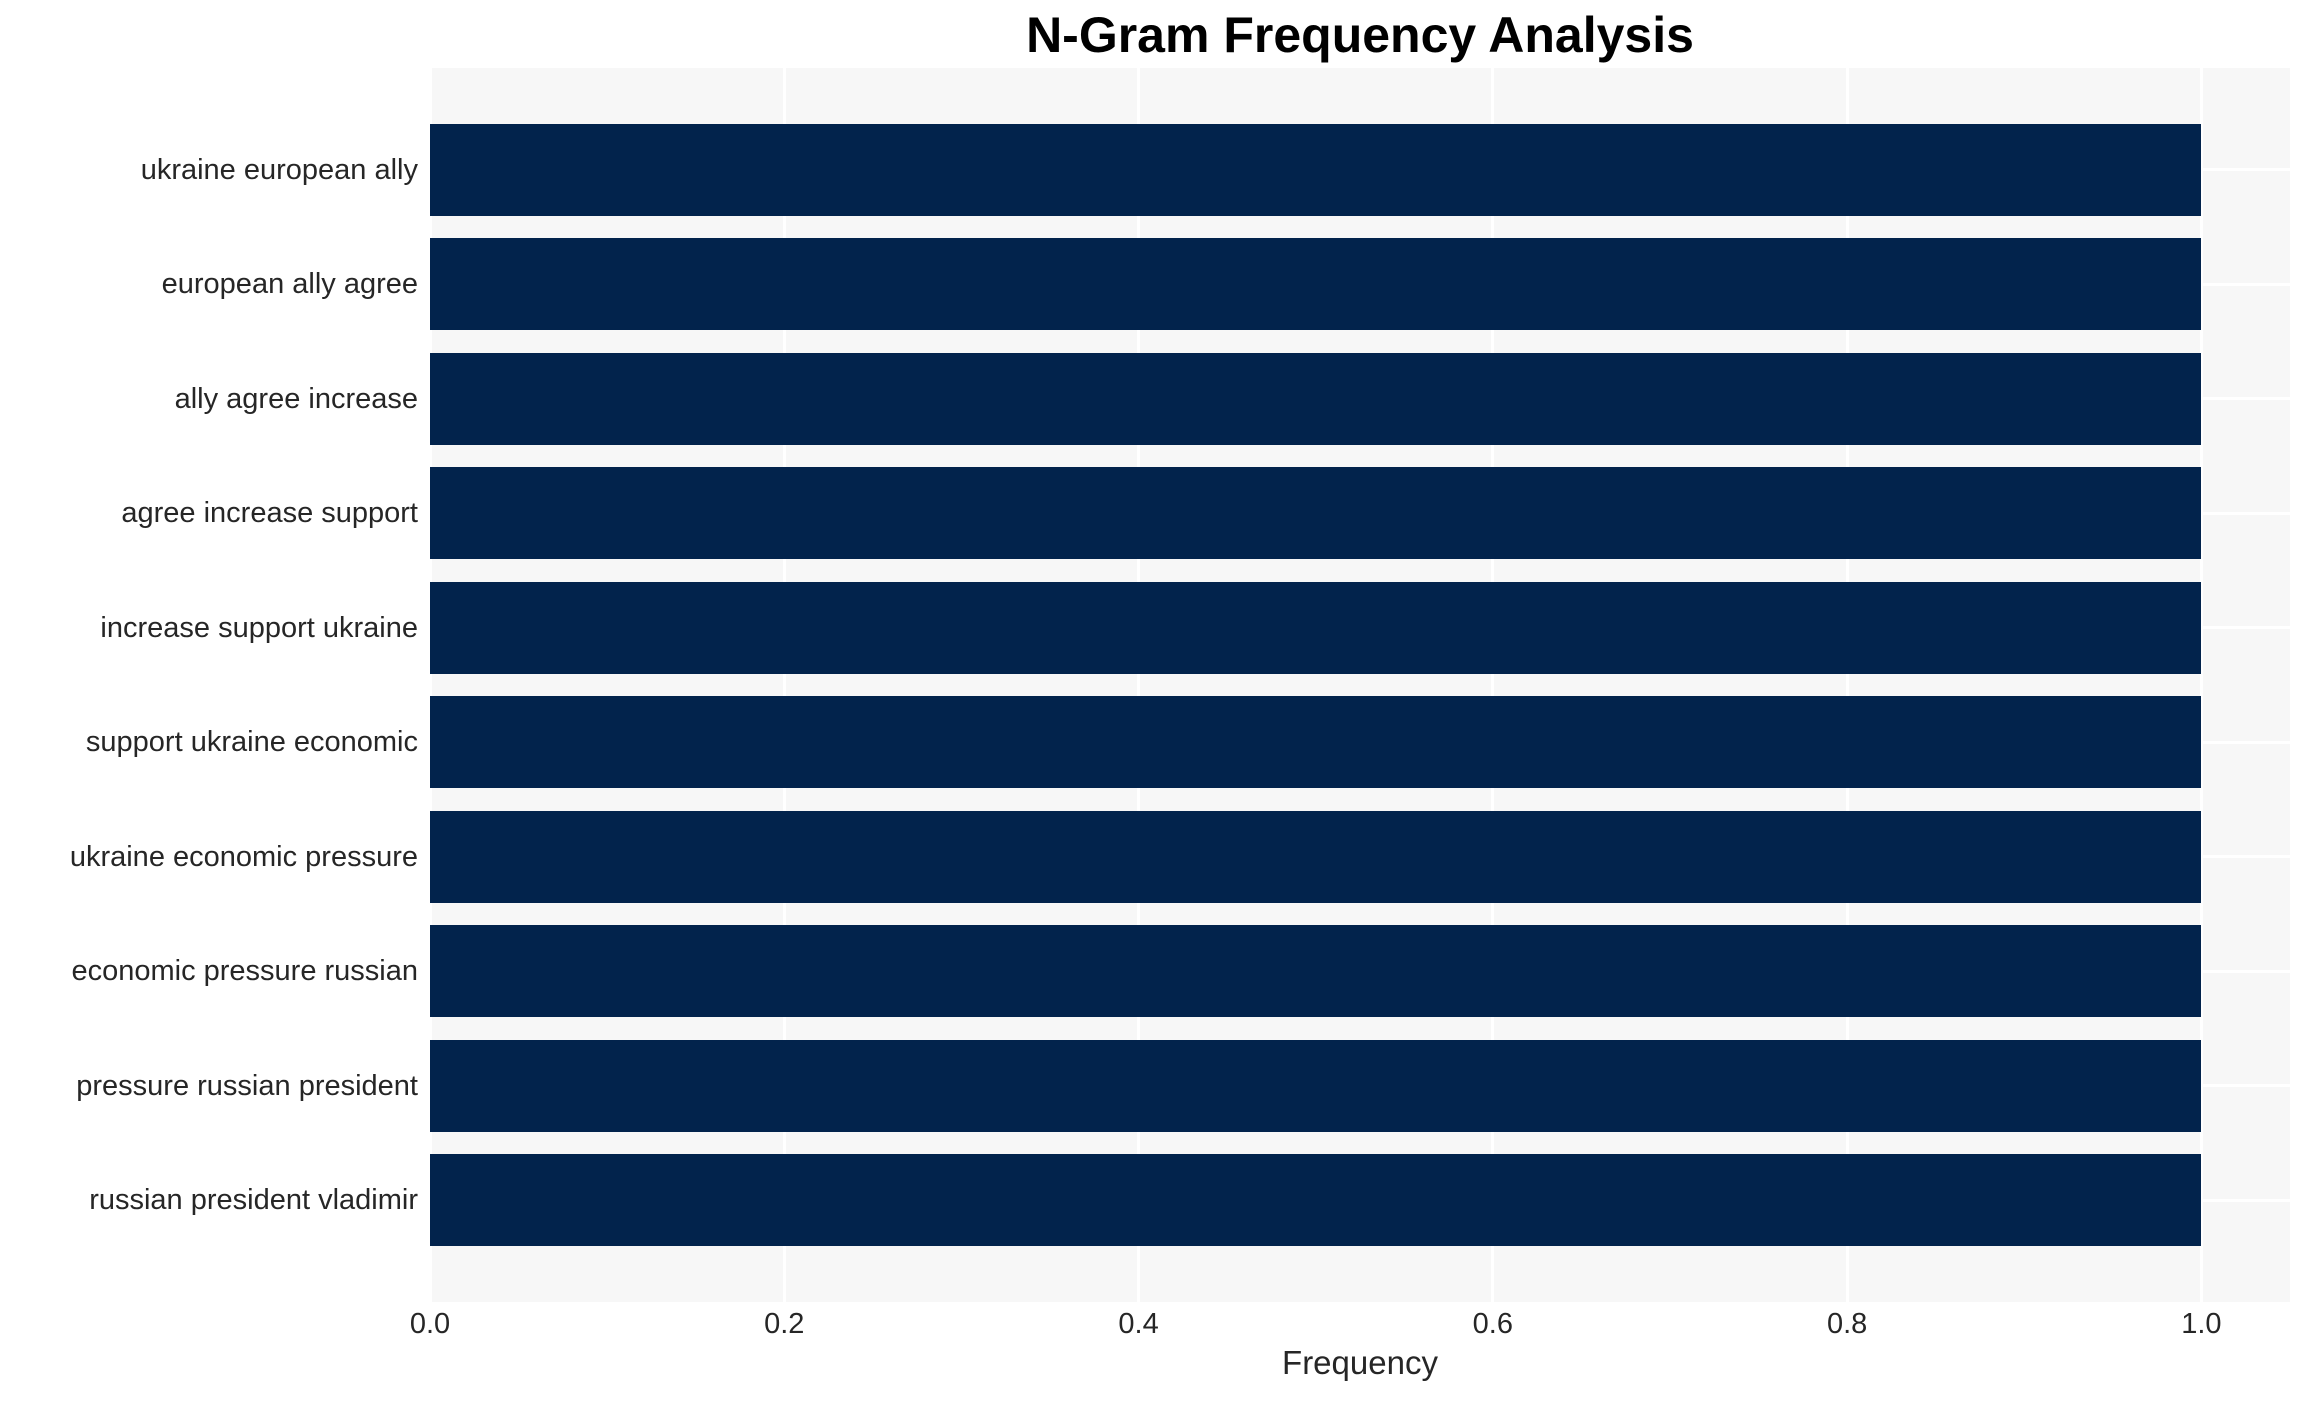 The width and height of the screenshot is (2309, 1402). Describe the element at coordinates (247, 1085) in the screenshot. I see `y-tick-label: pressure russian president` at that location.